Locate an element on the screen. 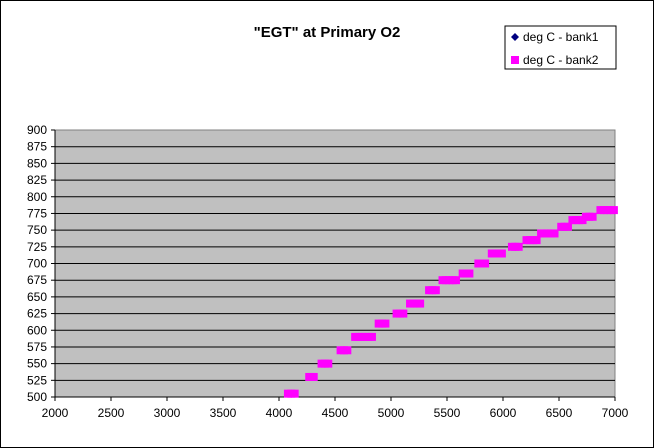  y-tick-label: 550 is located at coordinates (37, 364).